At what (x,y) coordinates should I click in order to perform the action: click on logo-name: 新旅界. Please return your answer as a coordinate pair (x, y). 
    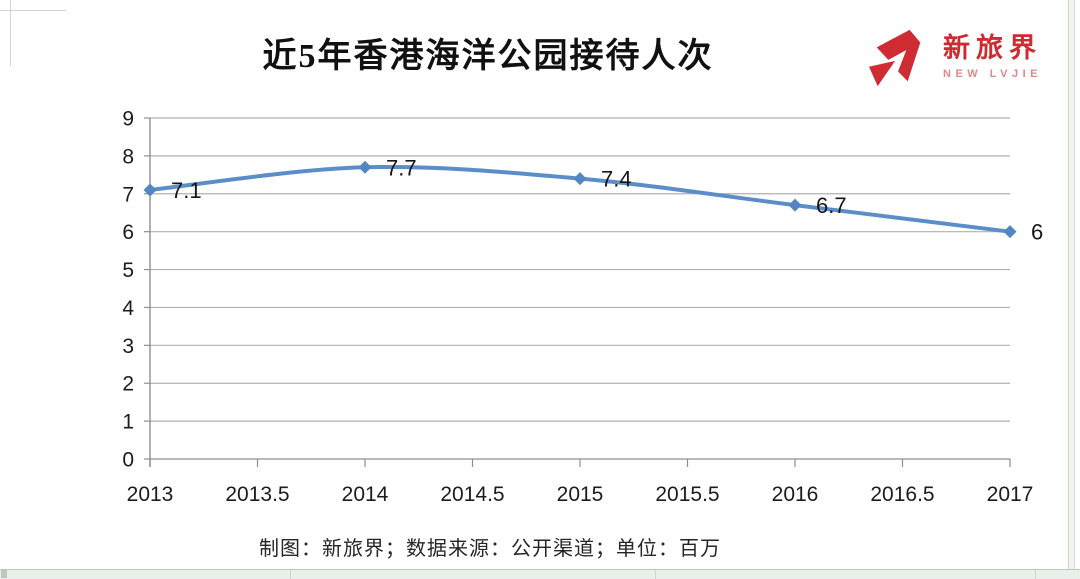
    Looking at the image, I should click on (992, 47).